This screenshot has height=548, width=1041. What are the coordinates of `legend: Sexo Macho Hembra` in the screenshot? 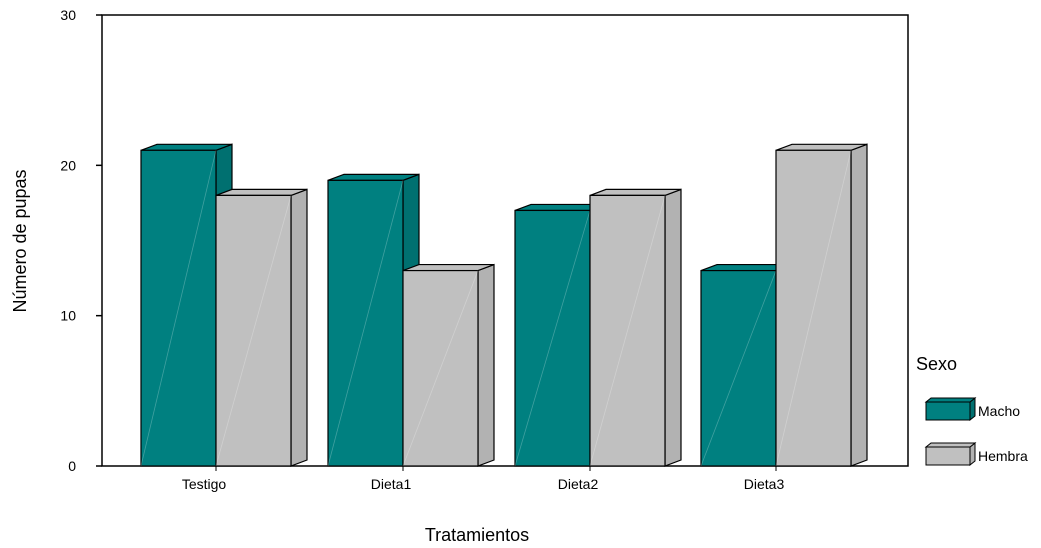 It's located at (972, 410).